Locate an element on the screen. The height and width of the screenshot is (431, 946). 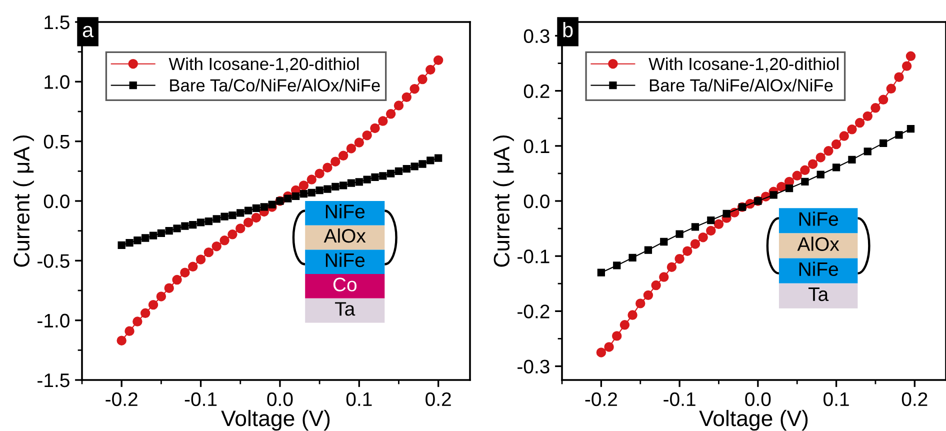
y-tick-label: 0.3 is located at coordinates (537, 36).